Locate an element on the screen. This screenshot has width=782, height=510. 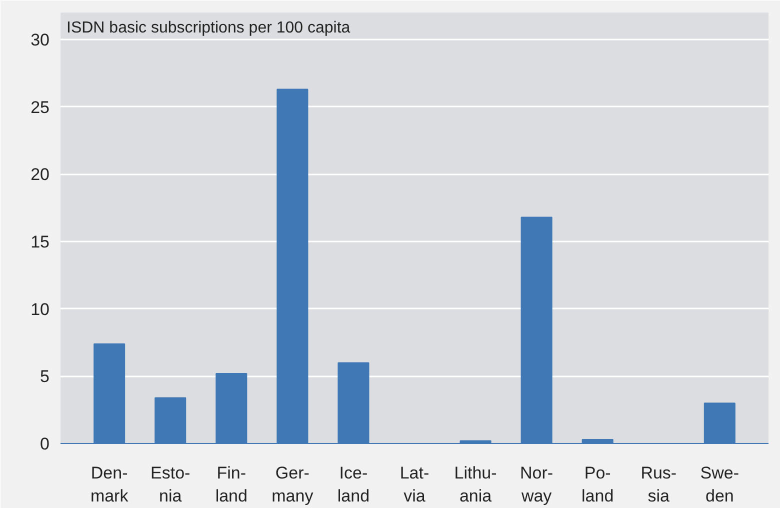
x-tick-label: Lat- via is located at coordinates (415, 485).